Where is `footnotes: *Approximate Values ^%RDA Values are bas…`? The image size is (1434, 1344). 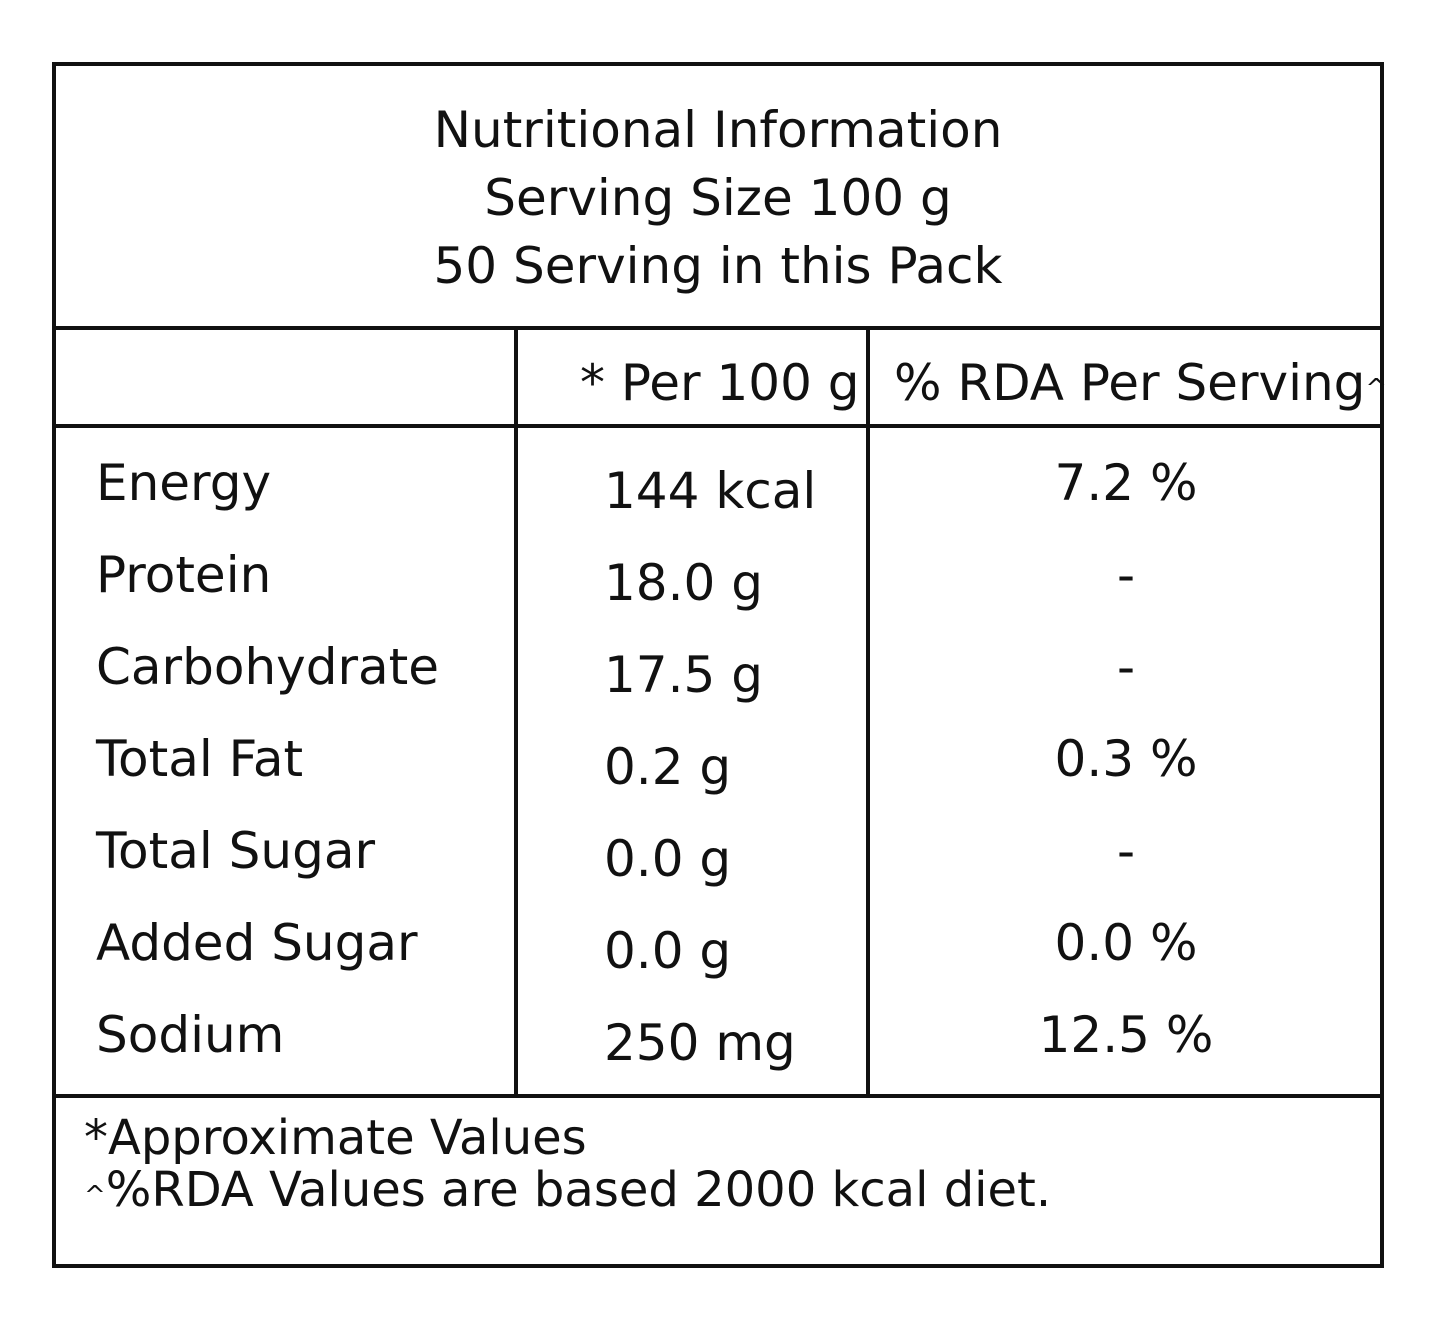 footnotes: *Approximate Values ^%RDA Values are bas… is located at coordinates (567, 1164).